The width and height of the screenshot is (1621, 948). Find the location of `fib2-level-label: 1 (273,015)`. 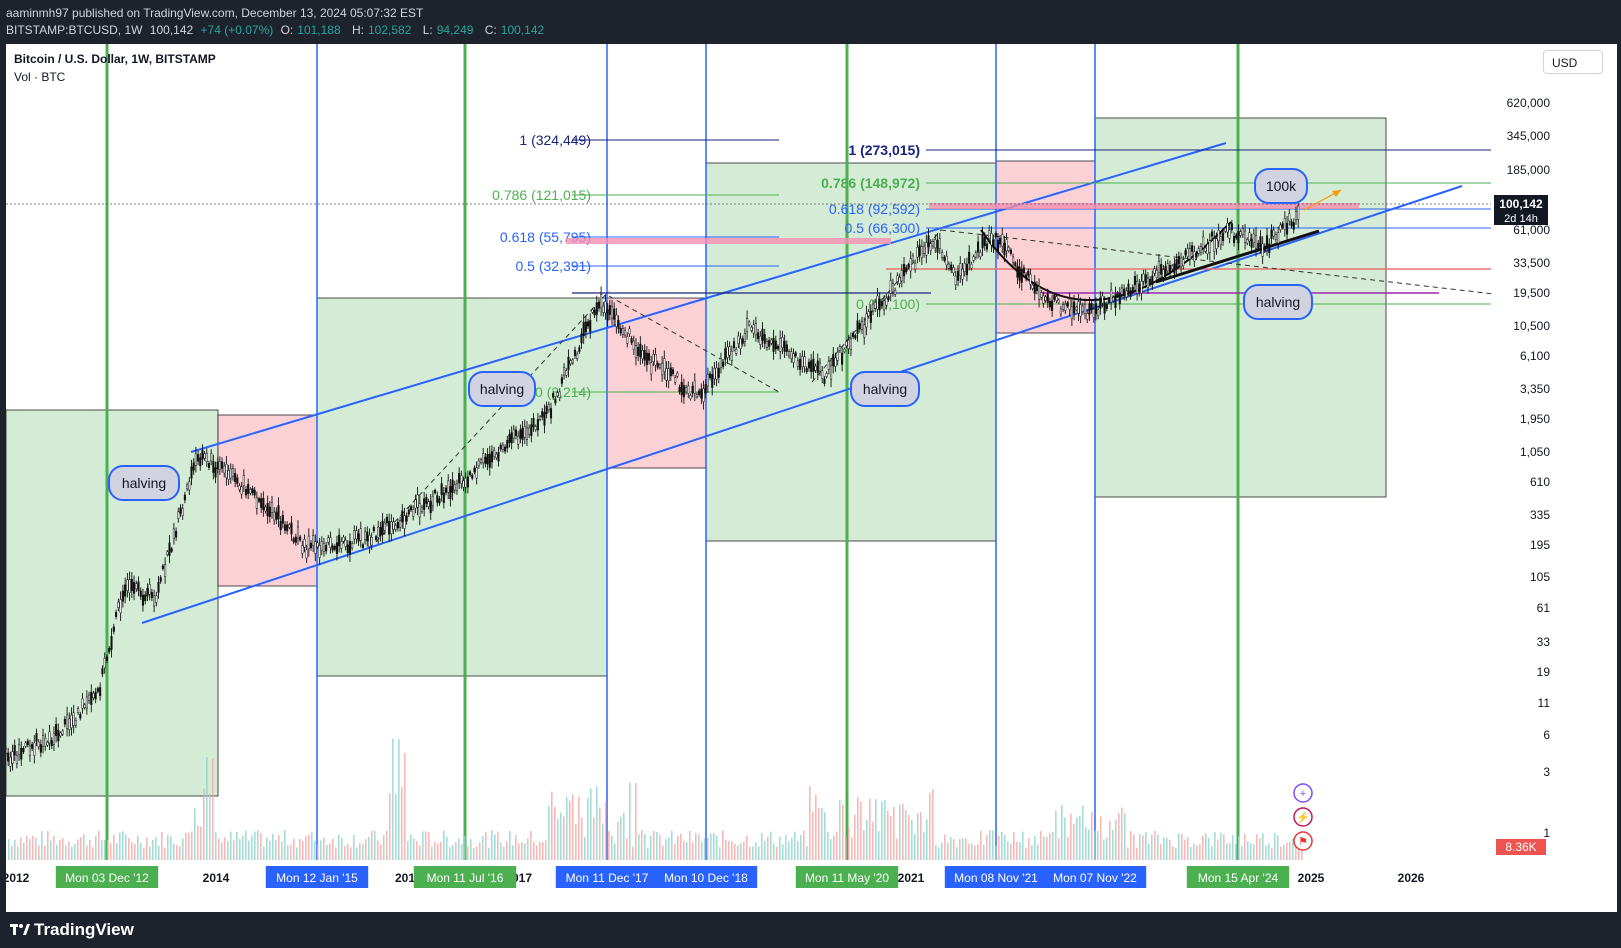

fib2-level-label: 1 (273,015) is located at coordinates (884, 150).